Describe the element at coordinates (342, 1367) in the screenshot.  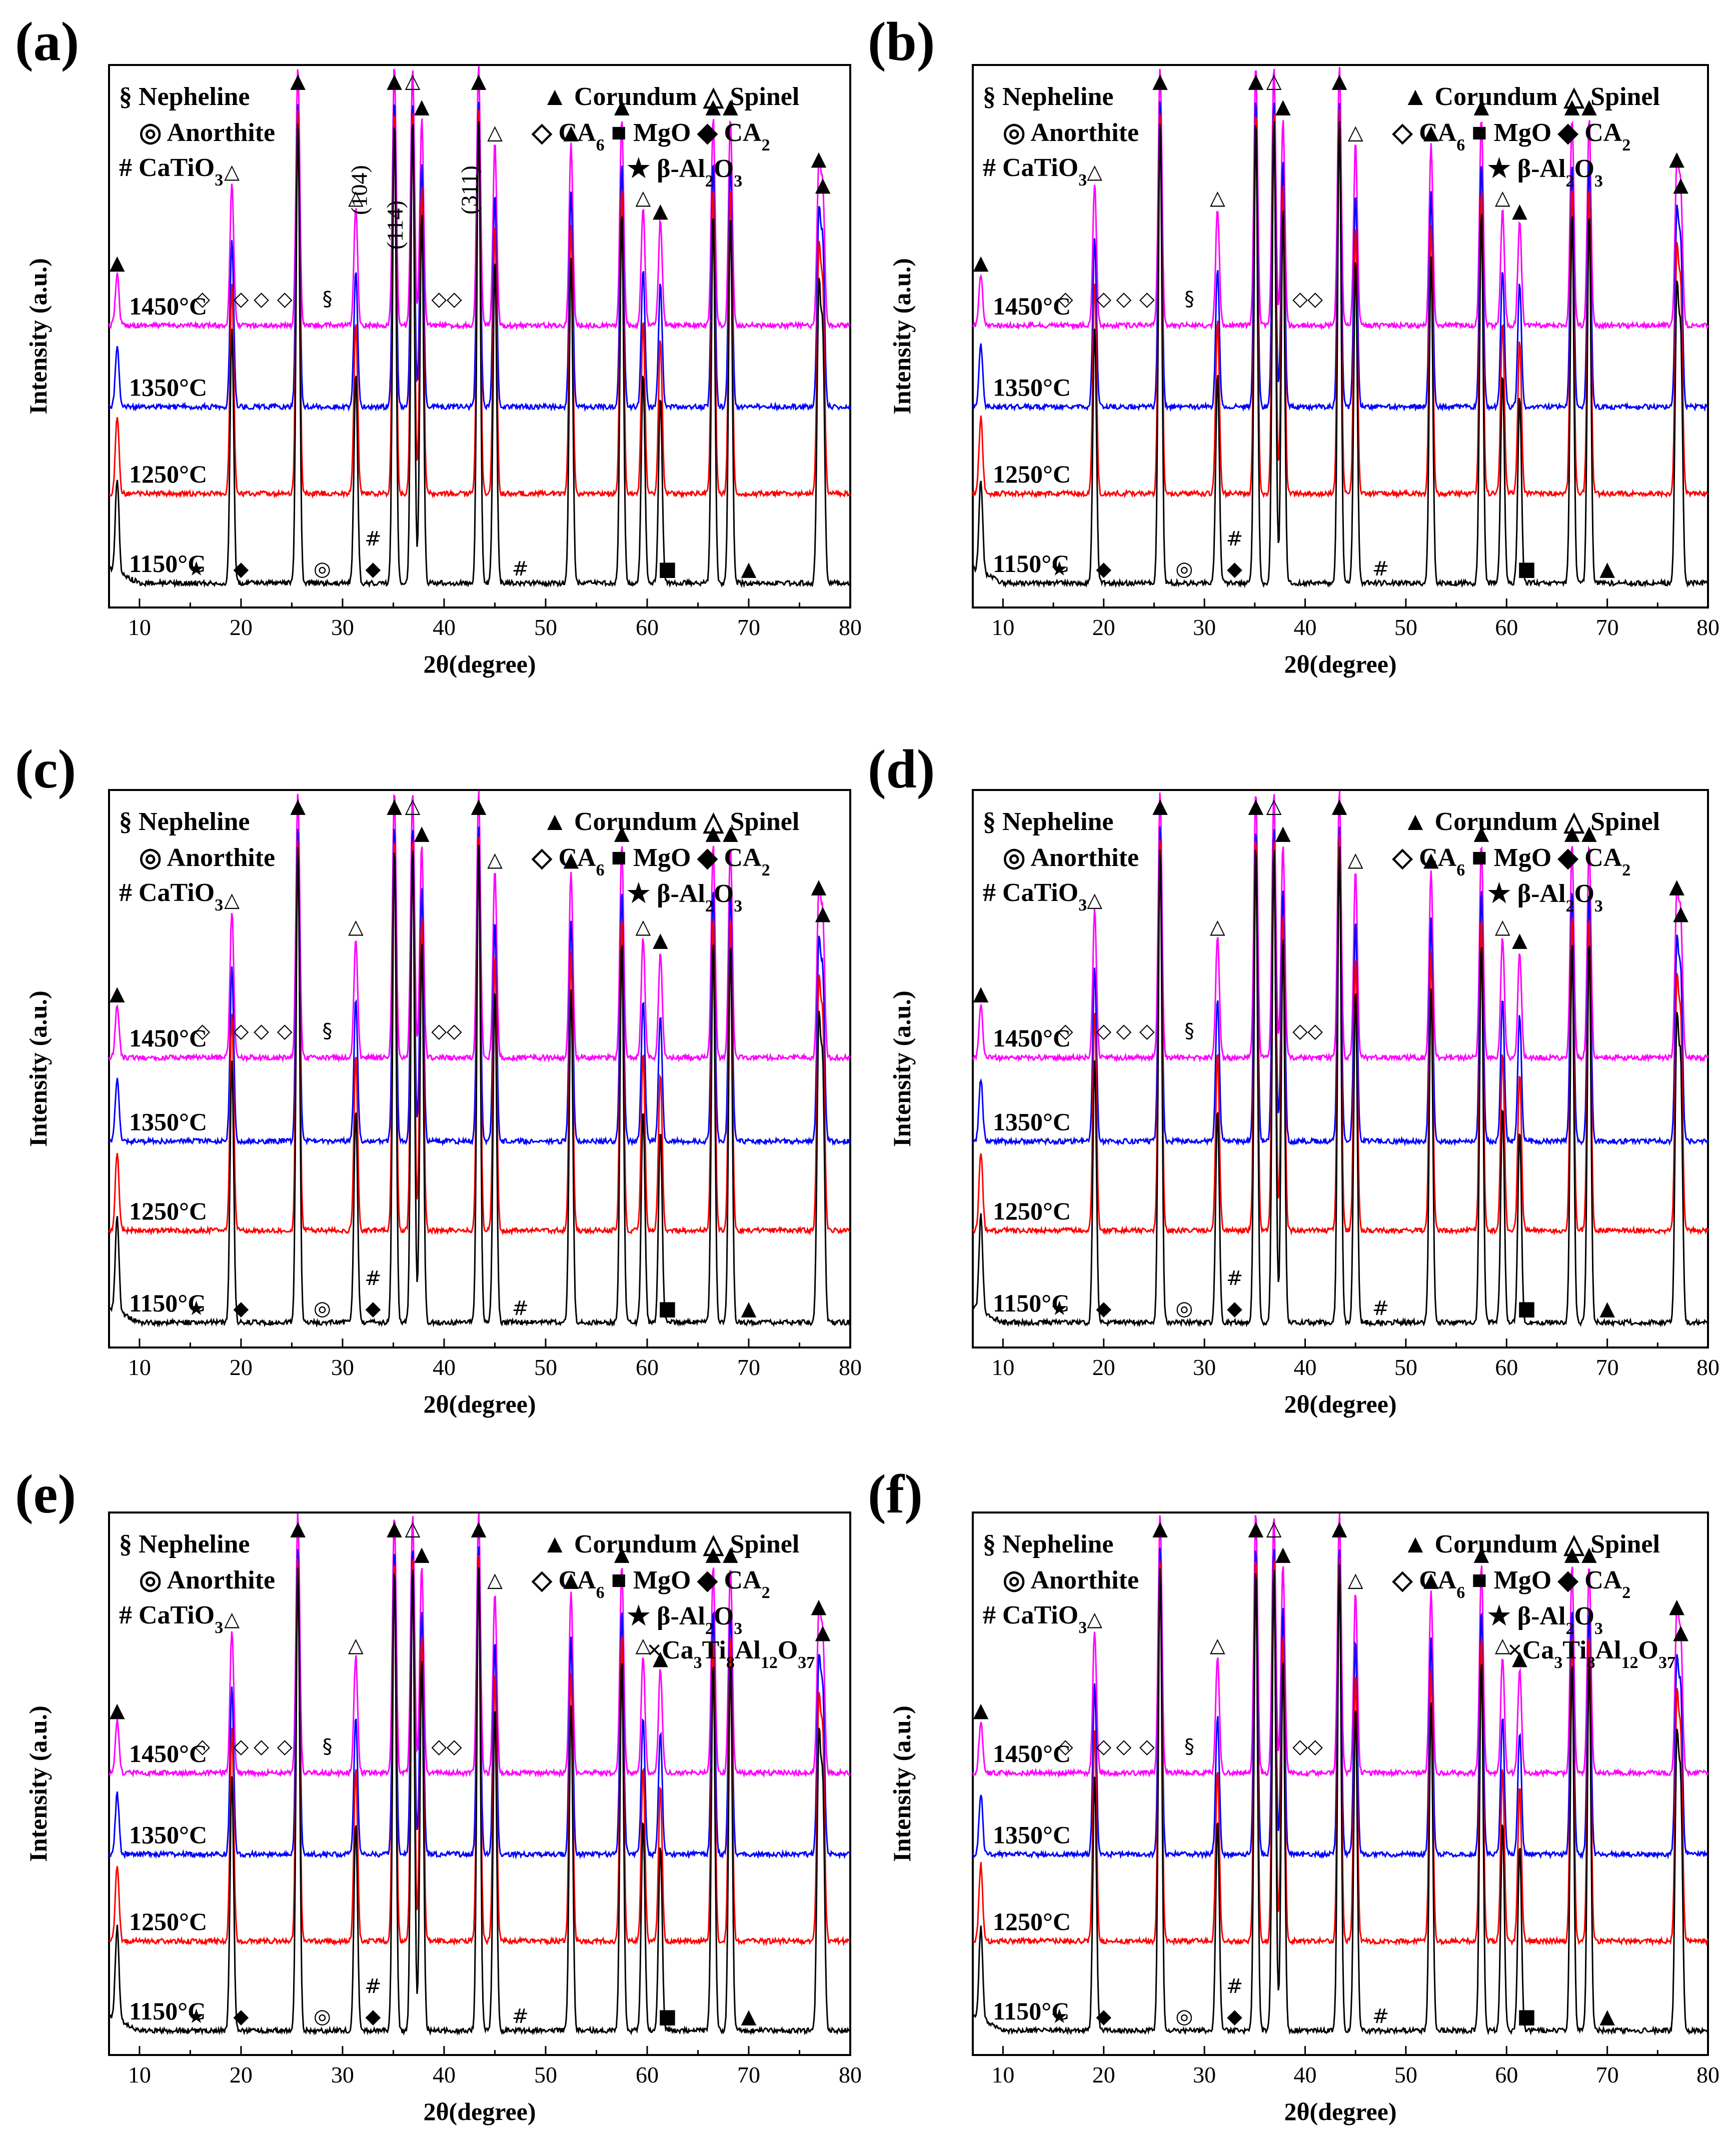
I see `x-tick-label: 30` at that location.